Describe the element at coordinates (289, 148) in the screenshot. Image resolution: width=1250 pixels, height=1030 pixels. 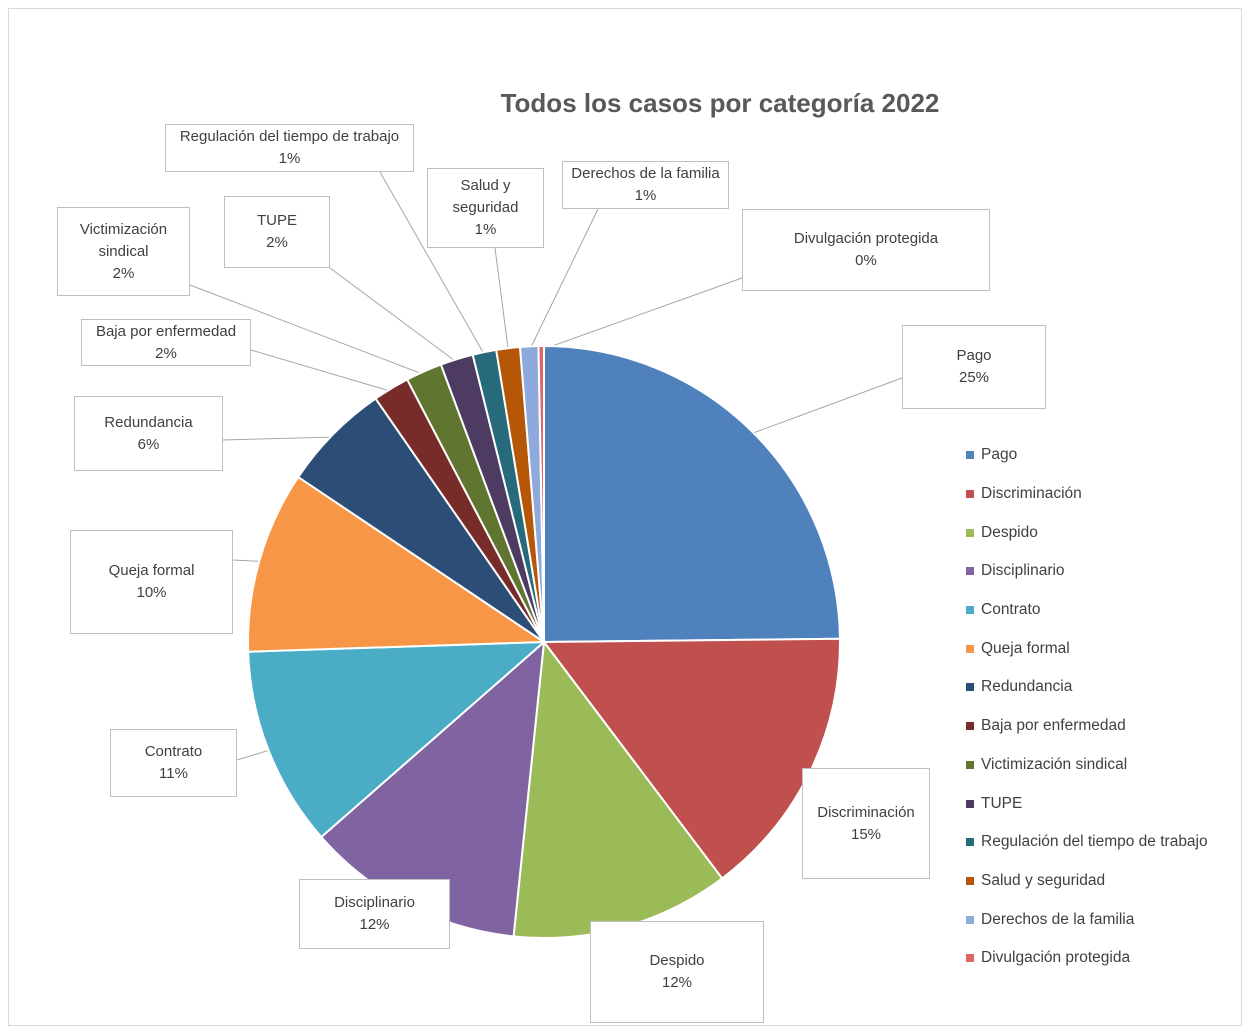
I see `data-label-regulacion-del-tiempo-de-trabajo: Regulación del tiempo de trabajo 1%` at that location.